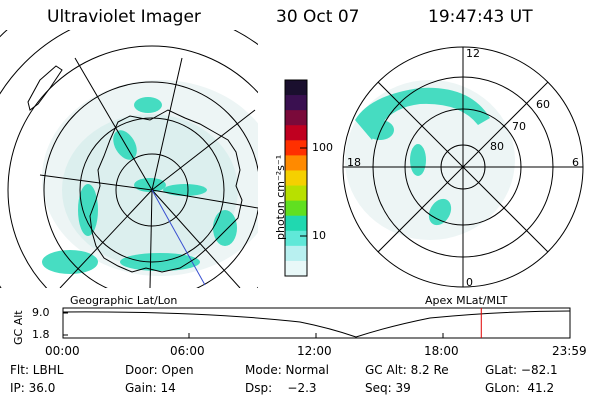 The width and height of the screenshot is (600, 400). I want to click on image-footprint, so click(430, 160).